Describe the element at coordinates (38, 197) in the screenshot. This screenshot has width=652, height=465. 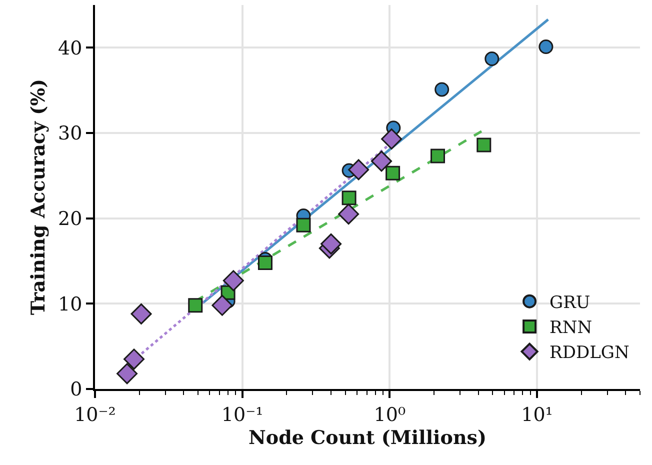
I see `y-axis-title: Training Accuracy (%)` at that location.